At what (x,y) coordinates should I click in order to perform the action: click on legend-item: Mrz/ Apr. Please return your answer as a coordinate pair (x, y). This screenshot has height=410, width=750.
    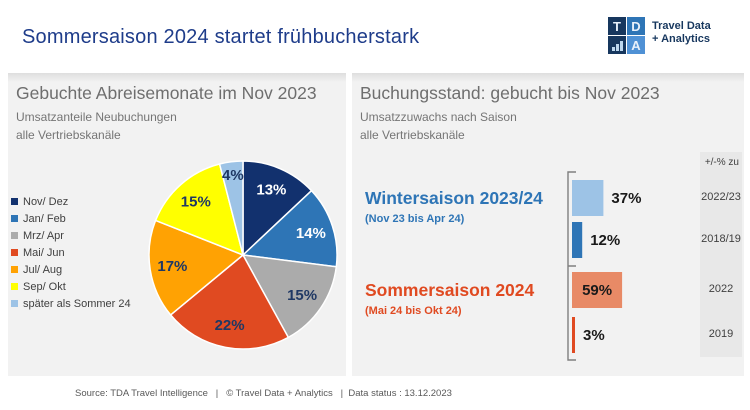
    Looking at the image, I should click on (71, 235).